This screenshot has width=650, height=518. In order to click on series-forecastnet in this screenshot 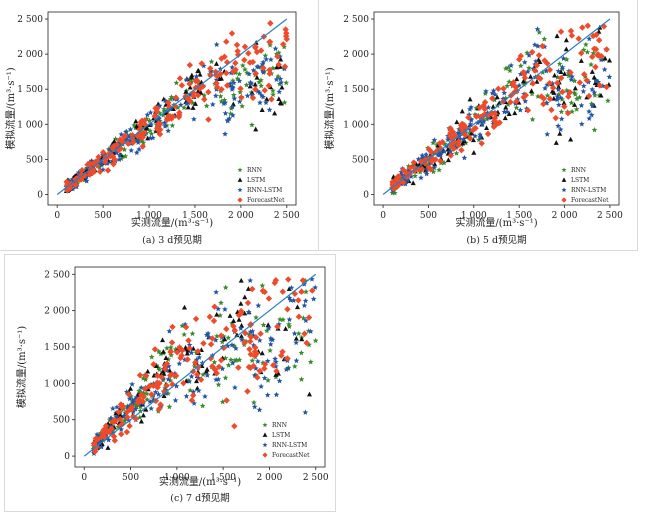, I will do `click(203, 365)`.